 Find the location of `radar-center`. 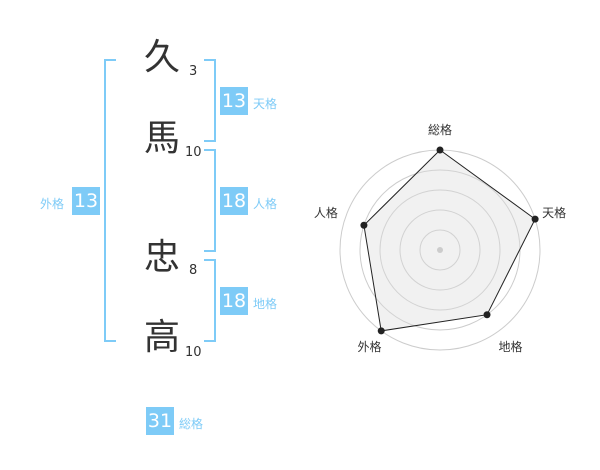

radar-center is located at coordinates (440, 250).